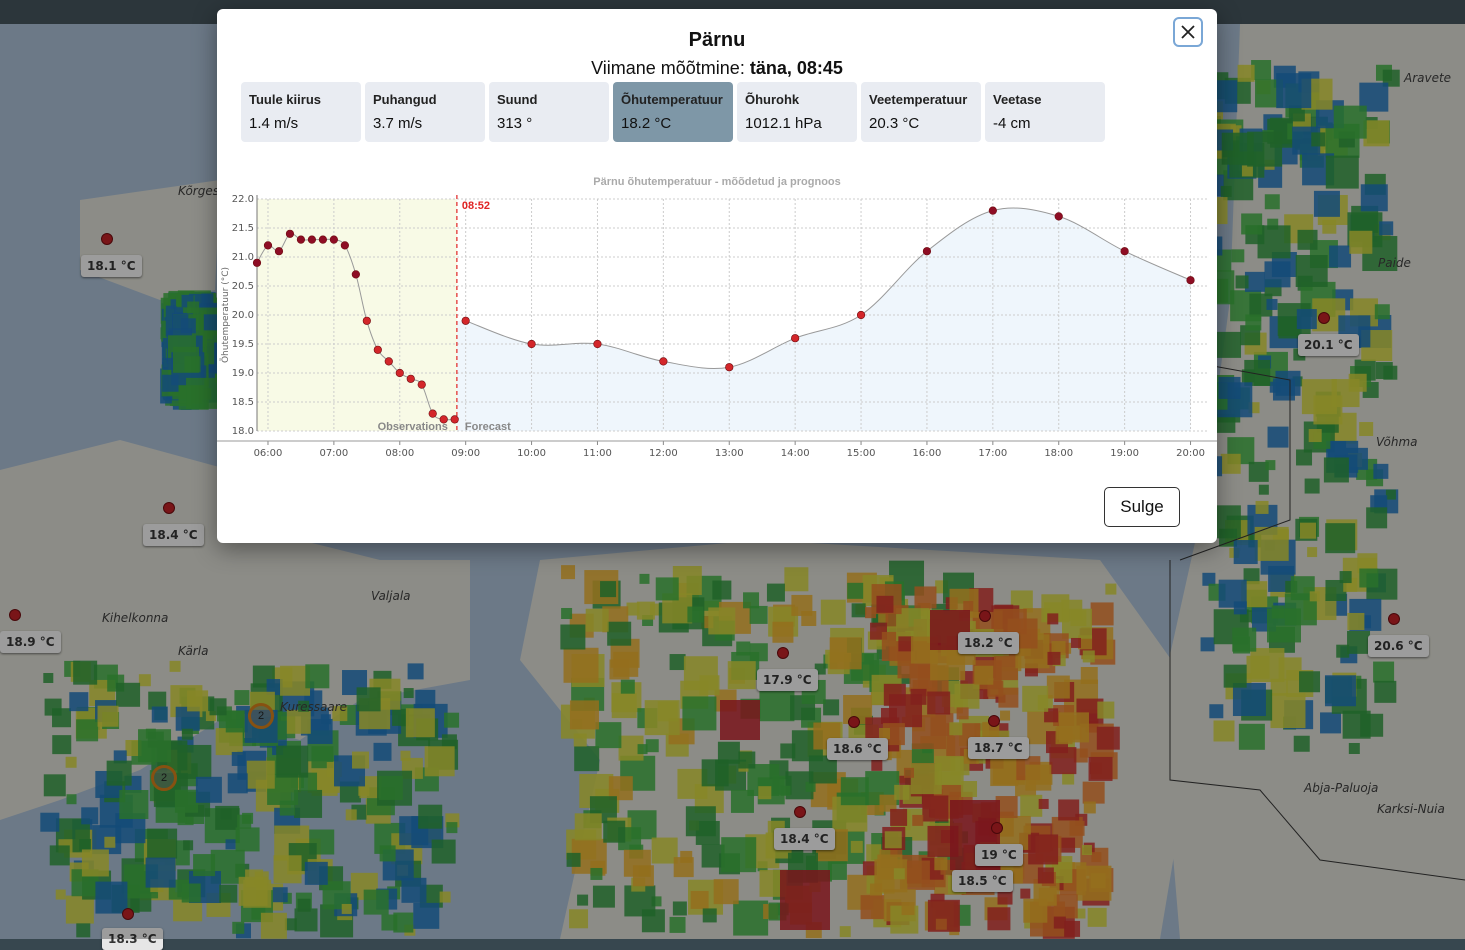  I want to click on place-label: Kuressaare, so click(313, 707).